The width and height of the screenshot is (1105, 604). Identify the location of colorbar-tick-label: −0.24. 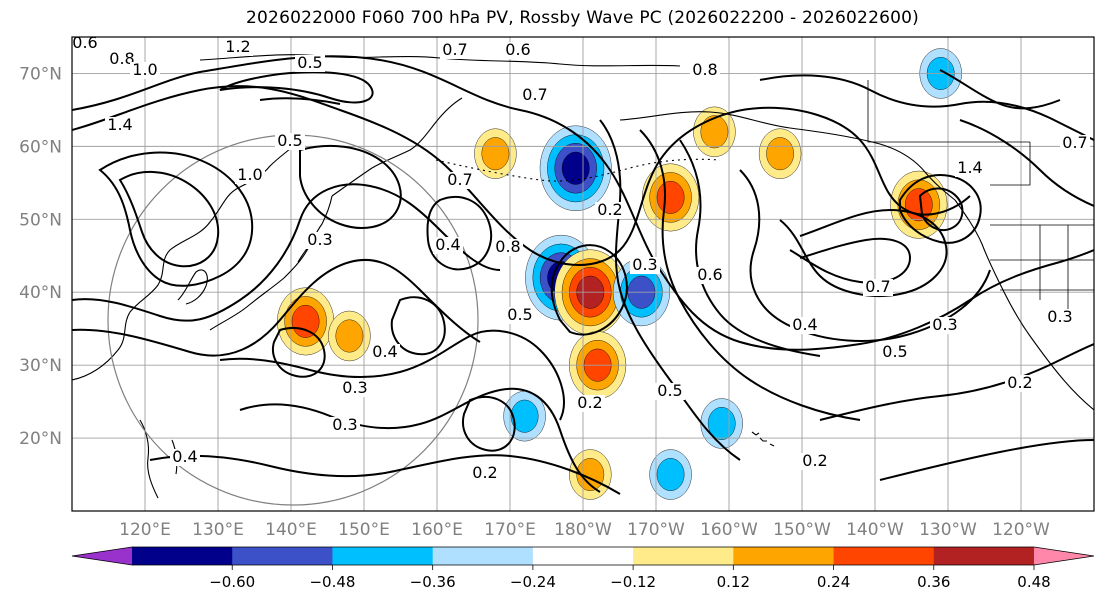
(533, 582).